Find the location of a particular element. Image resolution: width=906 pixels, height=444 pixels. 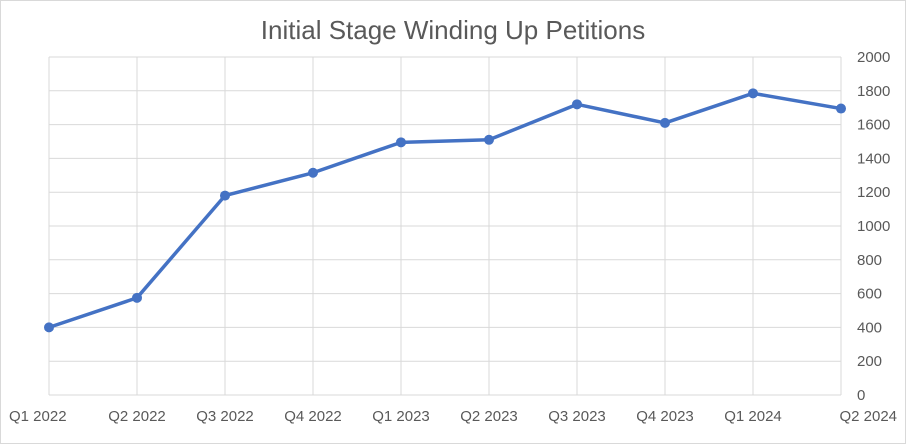

y-tick-label: 1200 is located at coordinates (873, 192).